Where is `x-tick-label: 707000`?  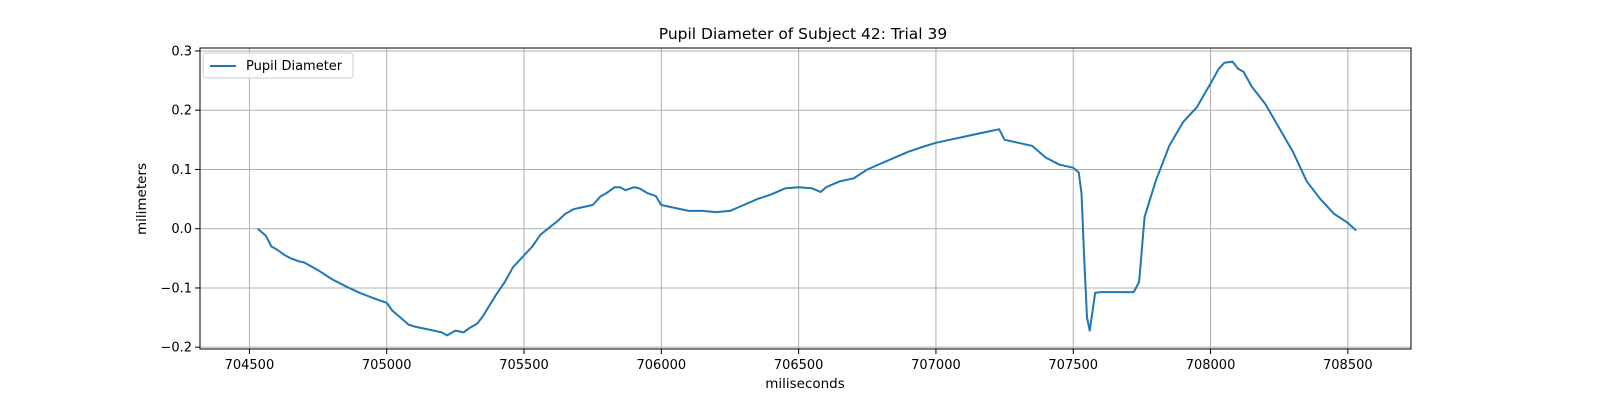 x-tick-label: 707000 is located at coordinates (936, 365).